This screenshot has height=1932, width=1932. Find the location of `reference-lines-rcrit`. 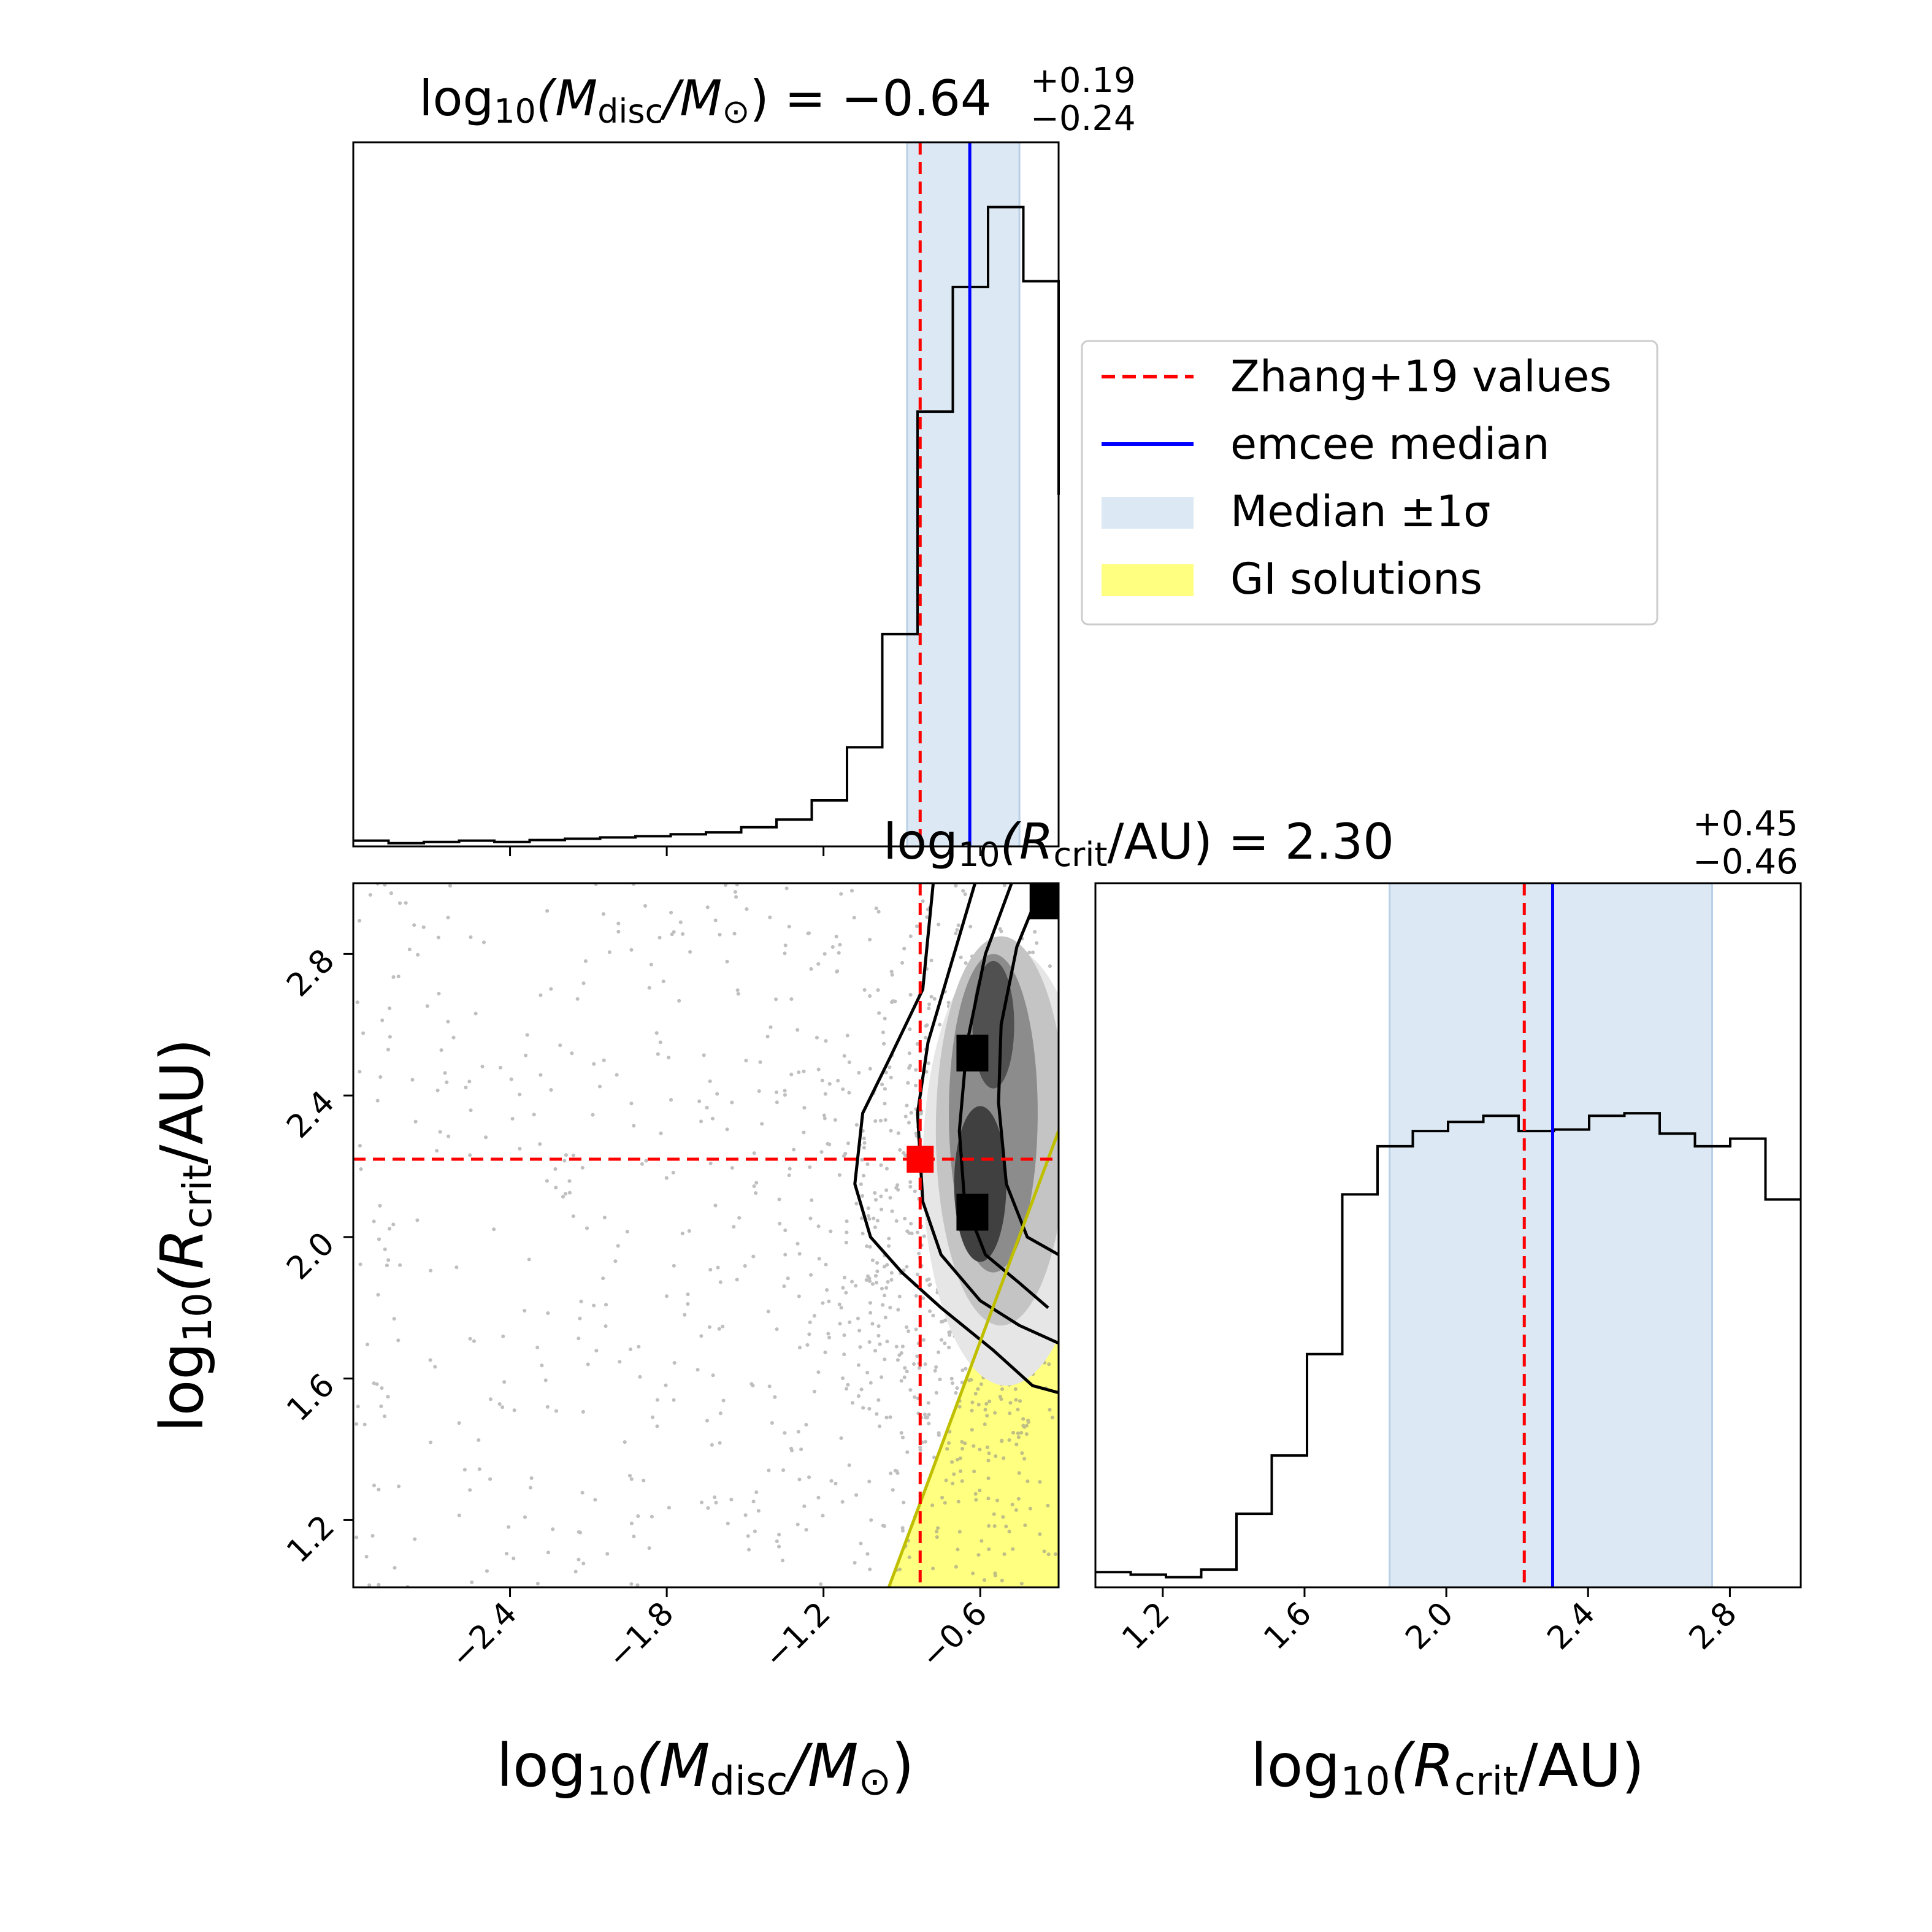

reference-lines-rcrit is located at coordinates (1538, 1235).